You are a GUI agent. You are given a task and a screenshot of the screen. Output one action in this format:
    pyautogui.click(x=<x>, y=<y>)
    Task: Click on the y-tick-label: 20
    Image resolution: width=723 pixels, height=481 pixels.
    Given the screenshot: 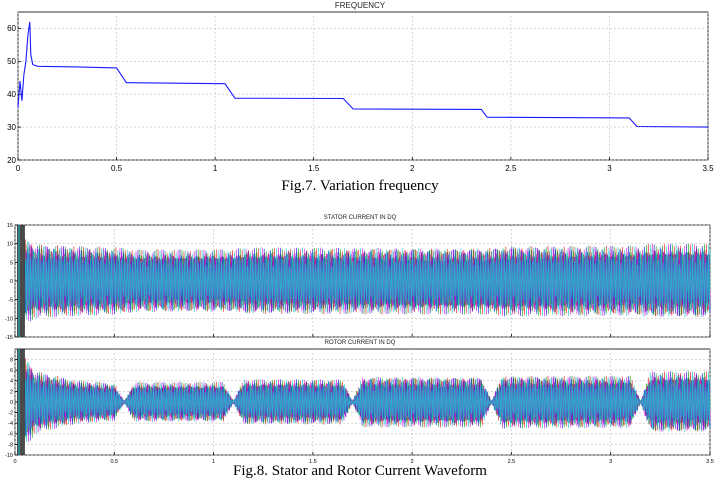 What is the action you would take?
    pyautogui.click(x=11, y=160)
    